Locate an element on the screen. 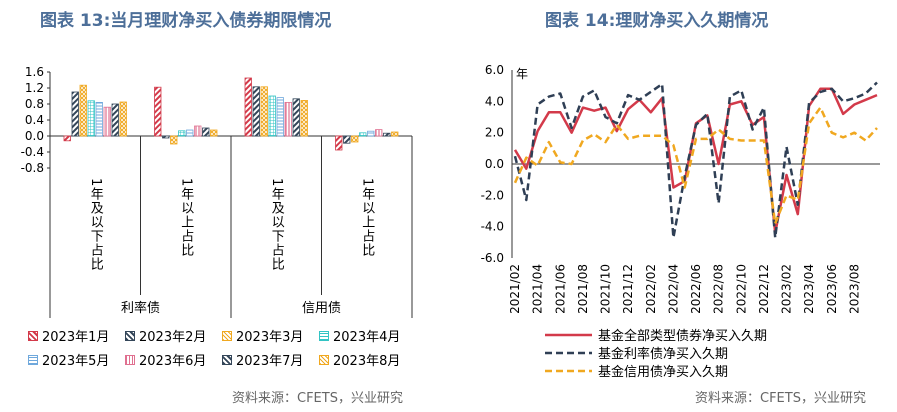  bar-y-tick-label: -0.4 is located at coordinates (32, 152).